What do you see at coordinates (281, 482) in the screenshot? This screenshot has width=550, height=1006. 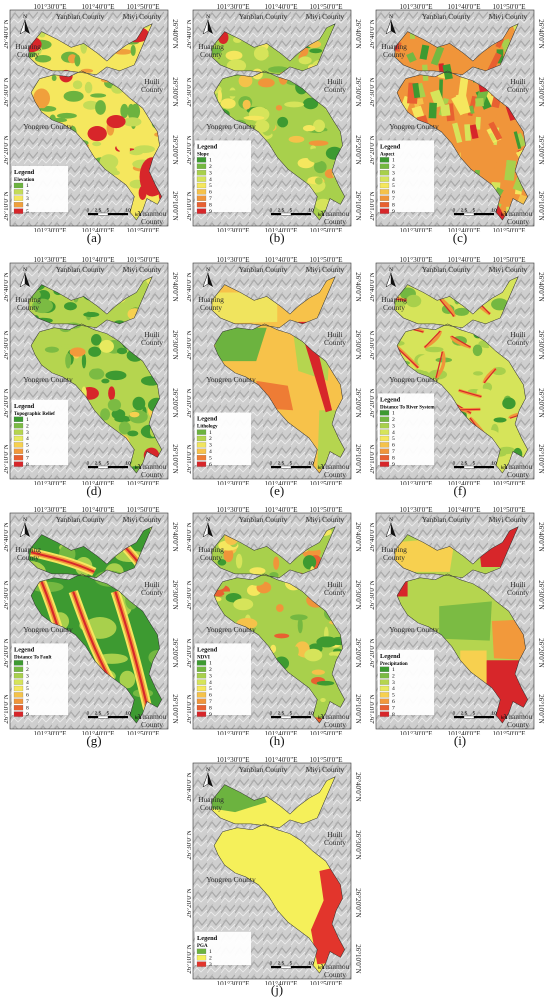 I see `x-tick-label-bottom: 101°40'0"E` at bounding box center [281, 482].